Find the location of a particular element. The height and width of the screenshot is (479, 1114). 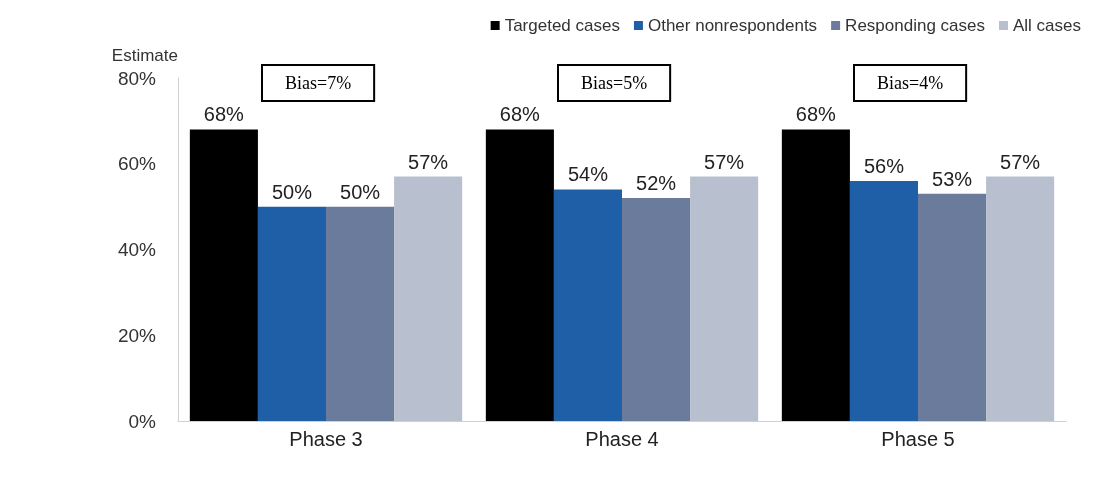

data-label: 52% is located at coordinates (656, 183).